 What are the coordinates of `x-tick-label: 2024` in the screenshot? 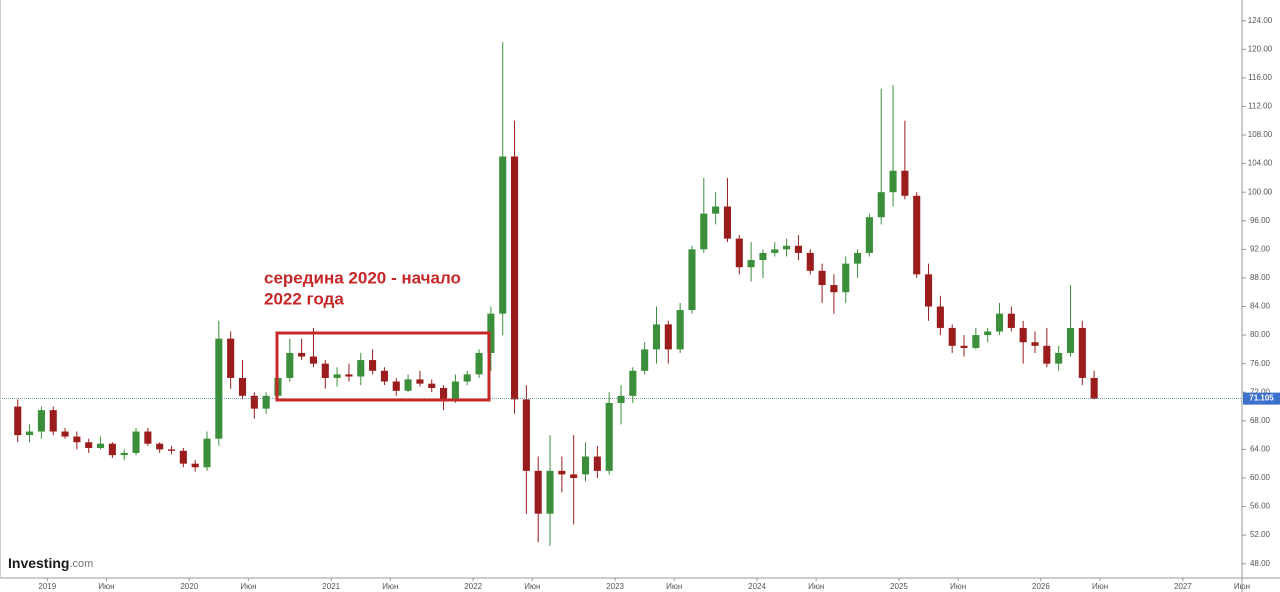 It's located at (757, 586).